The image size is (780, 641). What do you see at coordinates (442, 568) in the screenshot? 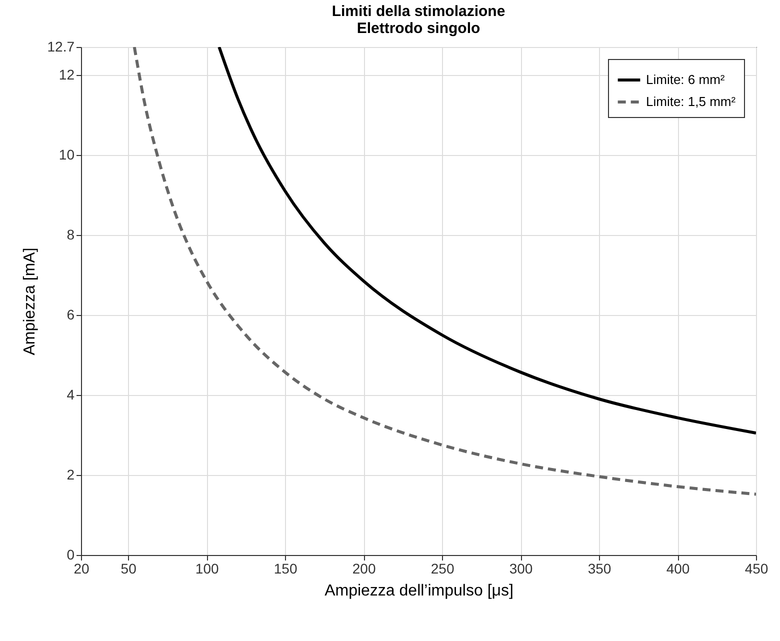
I see `x-tick-label: 250` at bounding box center [442, 568].